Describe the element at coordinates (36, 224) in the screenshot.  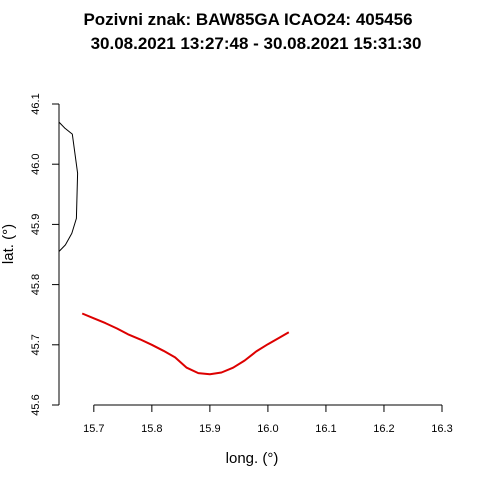
I see `y-tick-label: 45.9` at that location.